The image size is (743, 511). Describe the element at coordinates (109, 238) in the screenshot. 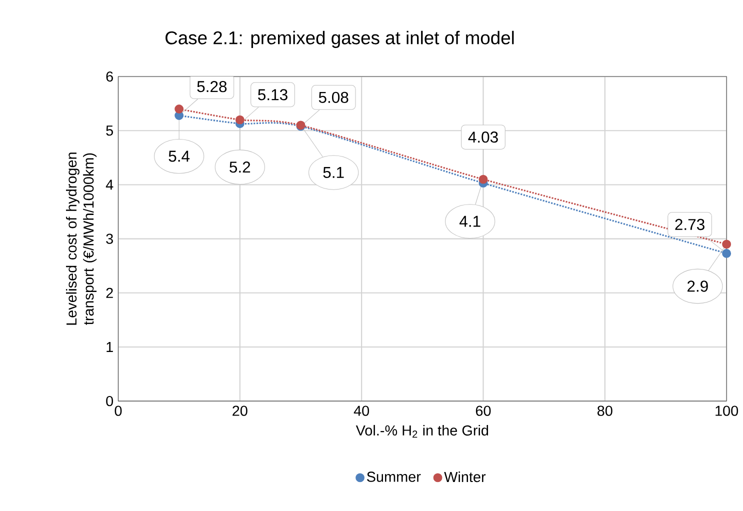

I see `y-tick-label: 3` at that location.